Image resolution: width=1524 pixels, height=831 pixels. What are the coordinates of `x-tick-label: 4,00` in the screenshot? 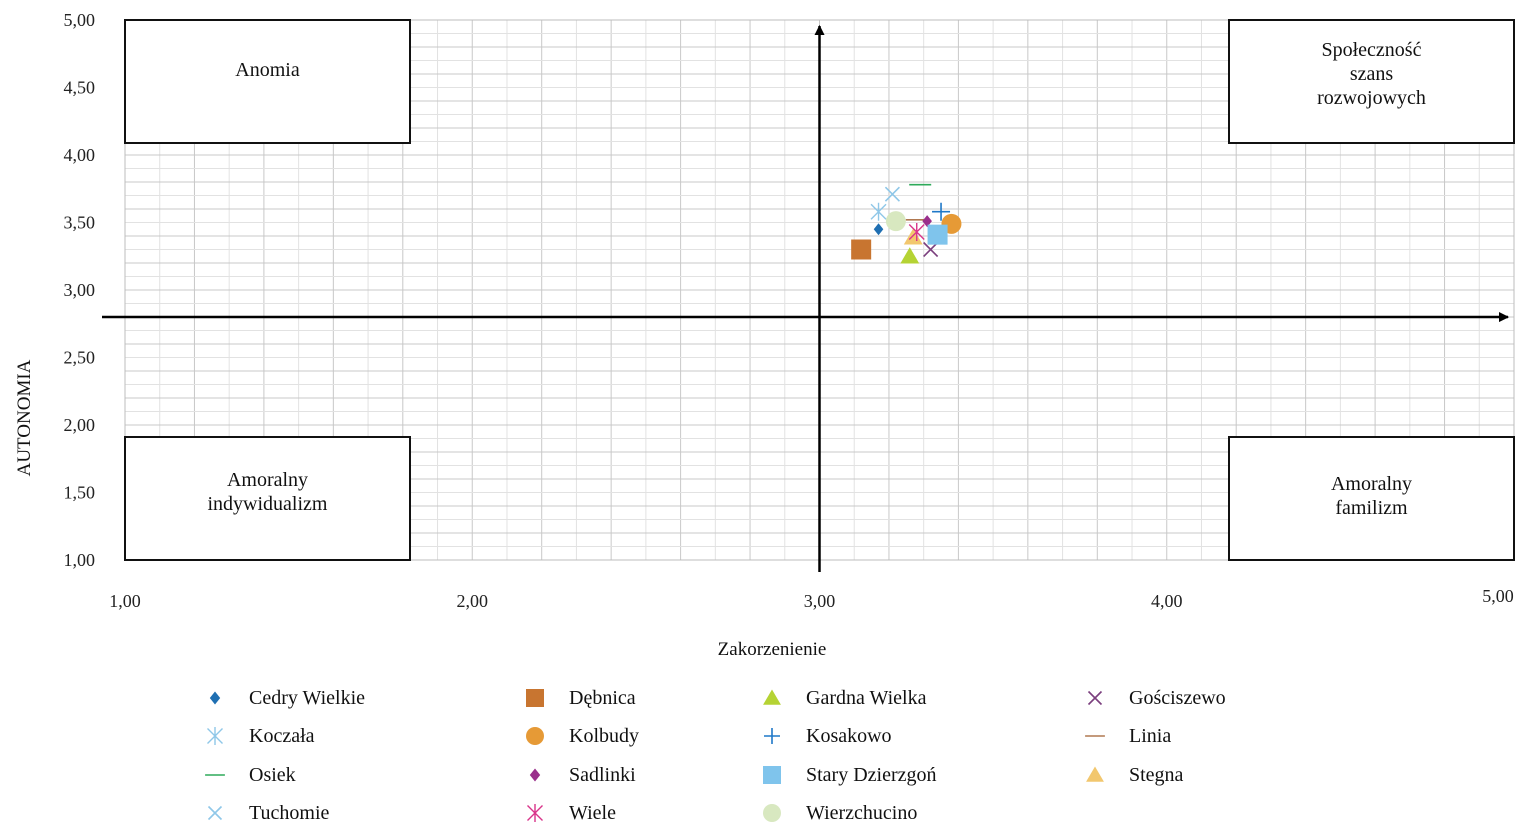 It's located at (1167, 601).